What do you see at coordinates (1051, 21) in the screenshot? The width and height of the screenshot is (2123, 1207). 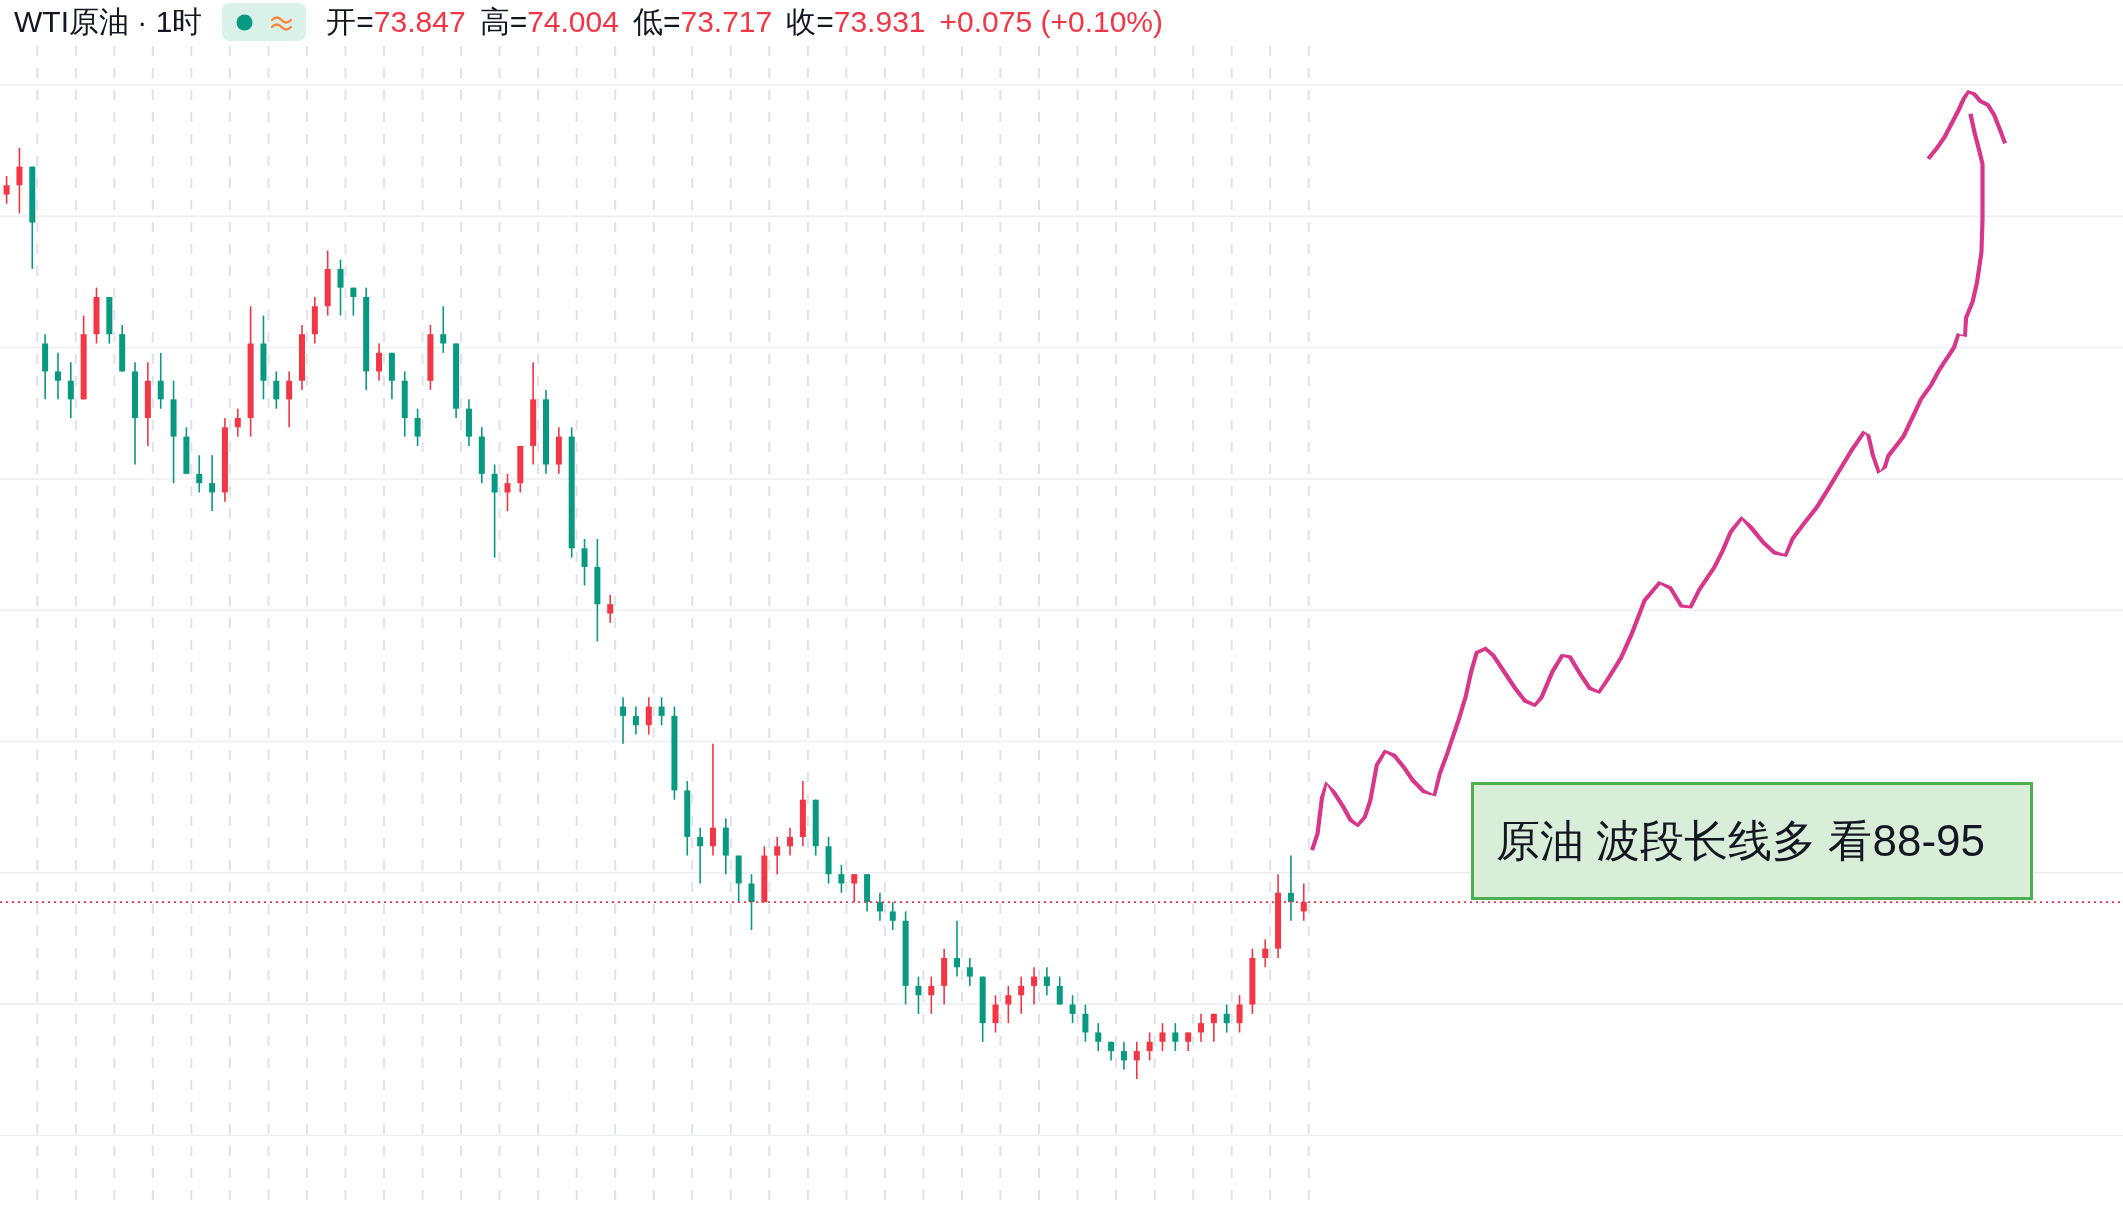 I see `text: +0.075 (+0.10%)` at bounding box center [1051, 21].